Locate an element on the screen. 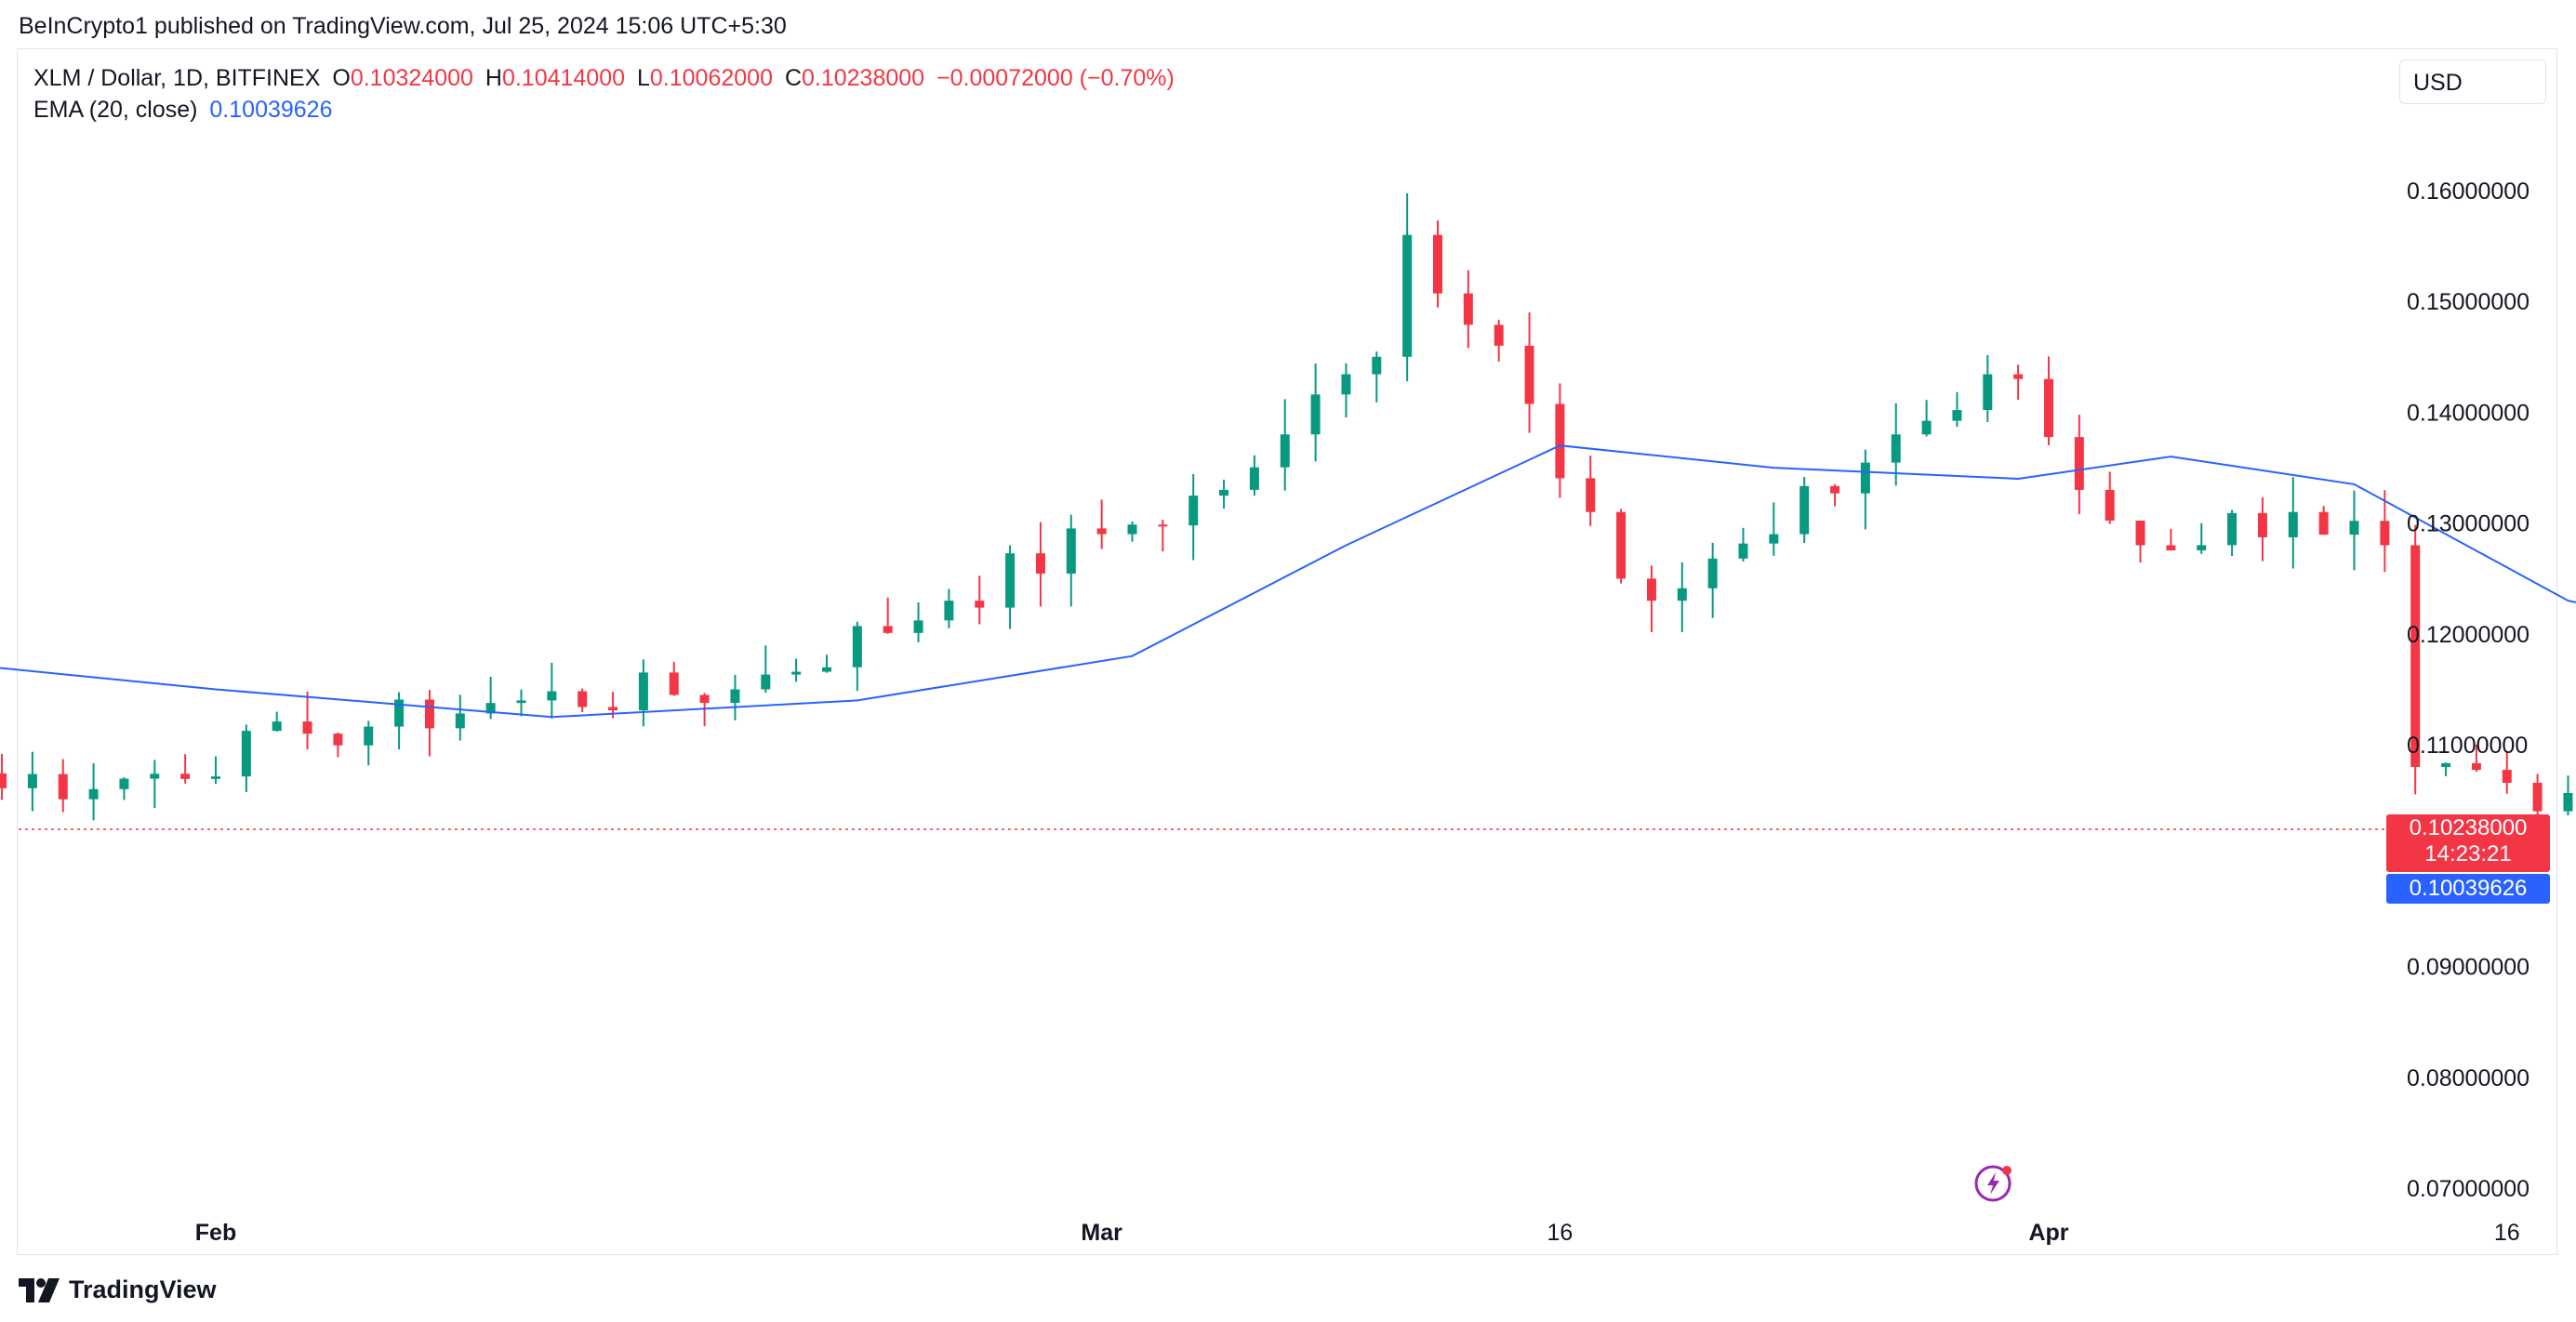 The height and width of the screenshot is (1322, 2576). ema-price-tag: 0.10039626 is located at coordinates (2468, 889).